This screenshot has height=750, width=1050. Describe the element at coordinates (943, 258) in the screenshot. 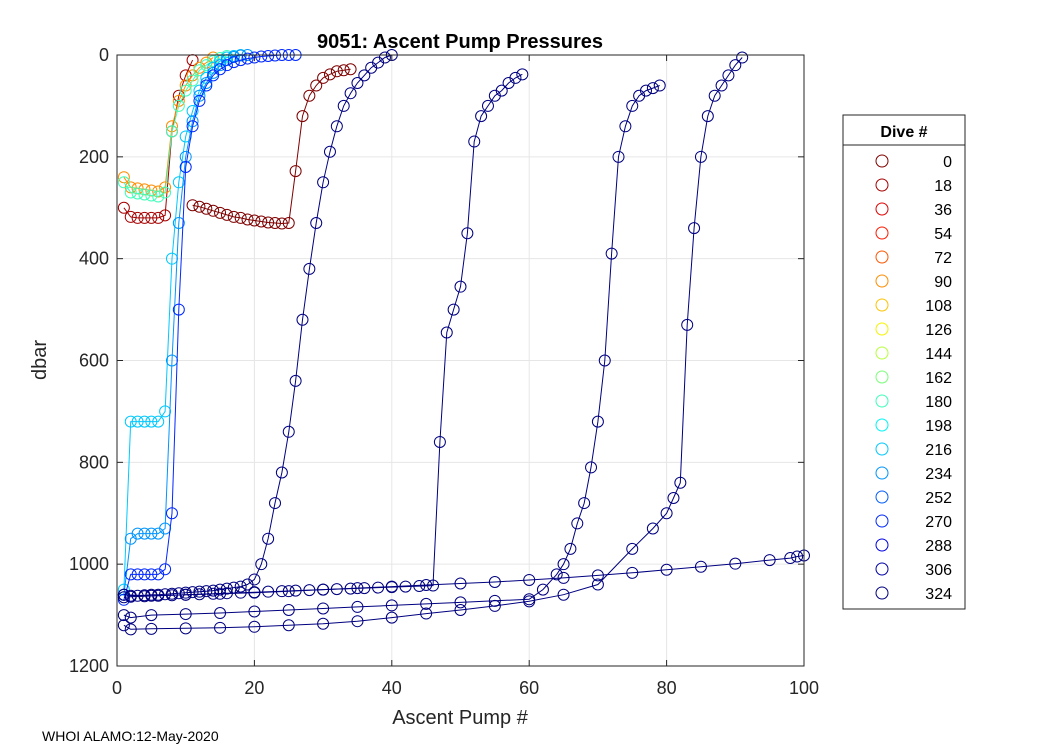

I see `legend-label: 72` at that location.